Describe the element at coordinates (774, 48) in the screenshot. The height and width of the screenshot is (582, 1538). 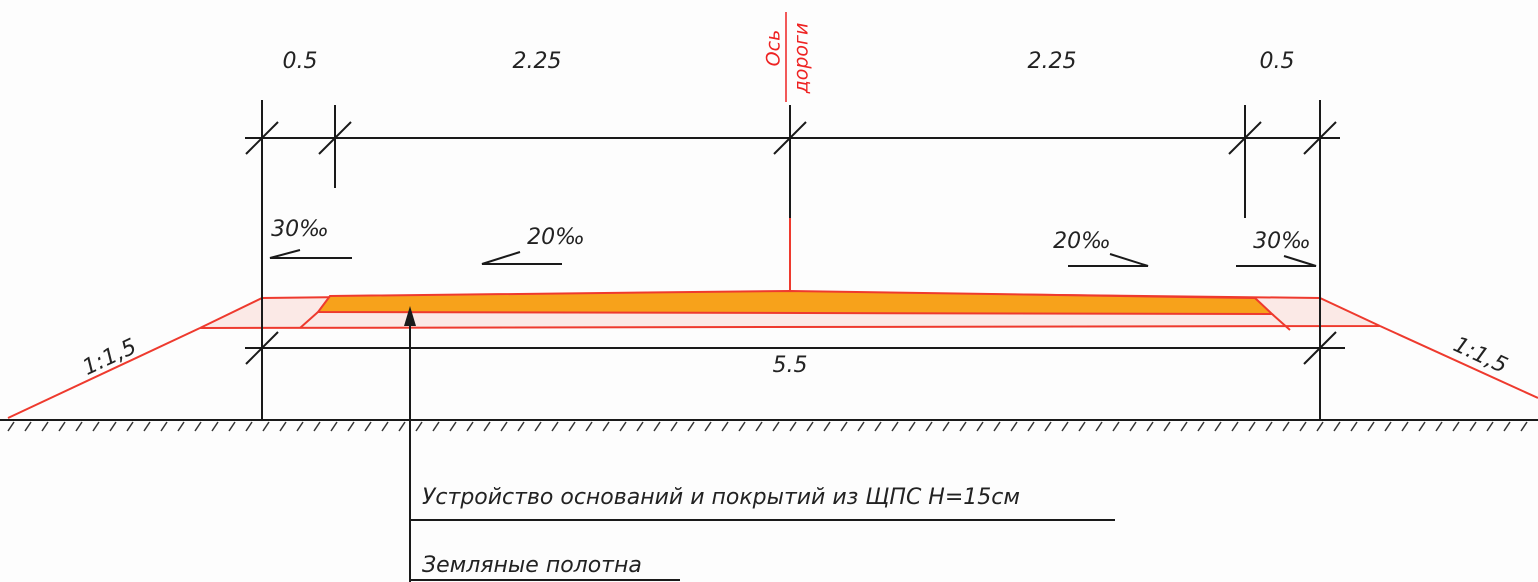
I see `axis-label: Ось` at that location.